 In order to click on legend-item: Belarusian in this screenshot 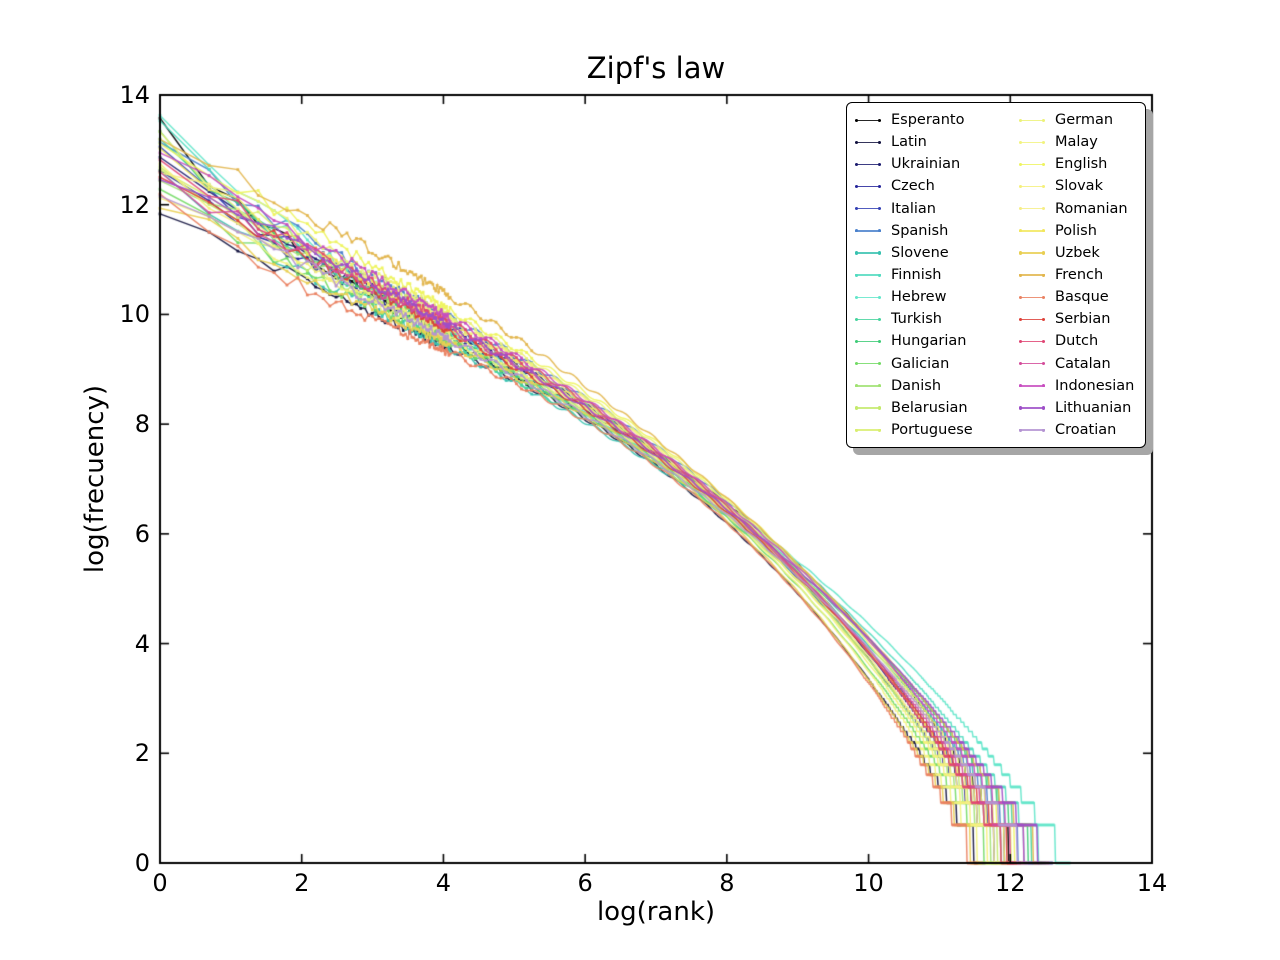, I will do `click(937, 408)`.